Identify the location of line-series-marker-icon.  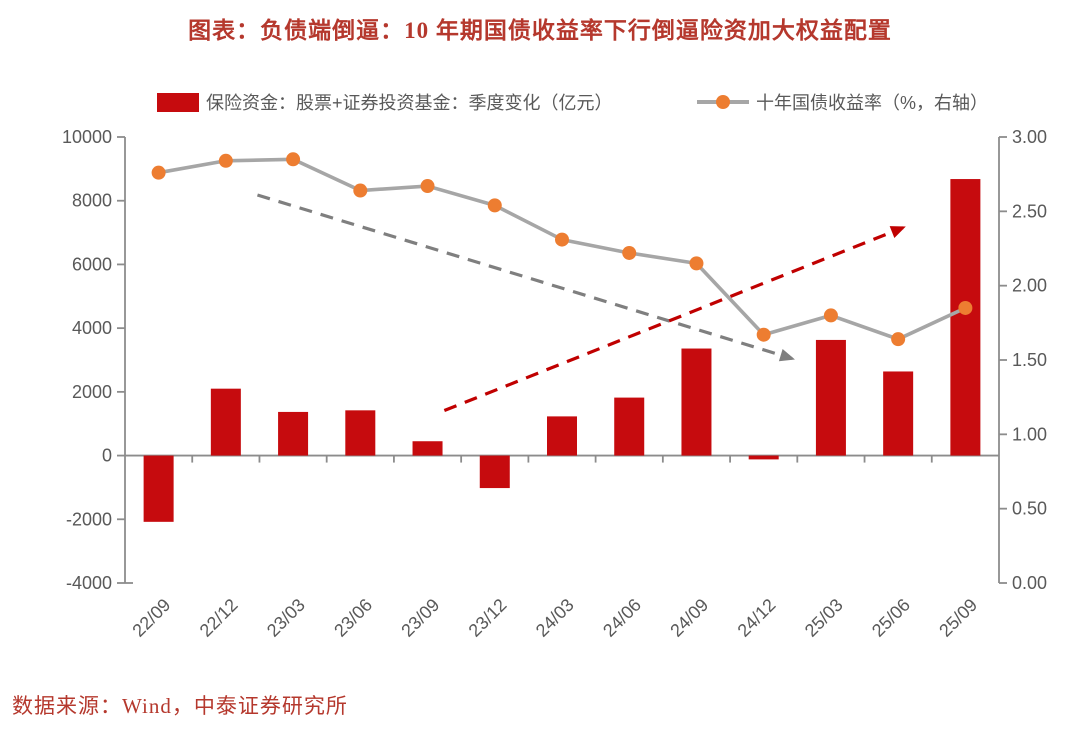
(723, 102).